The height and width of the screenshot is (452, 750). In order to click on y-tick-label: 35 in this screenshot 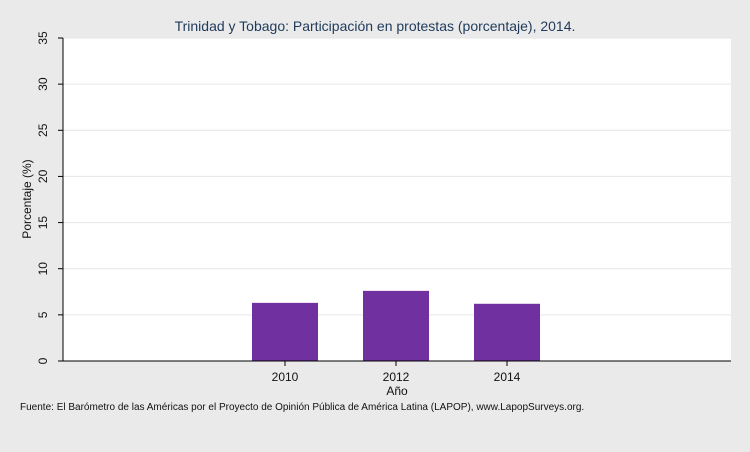, I will do `click(43, 38)`.